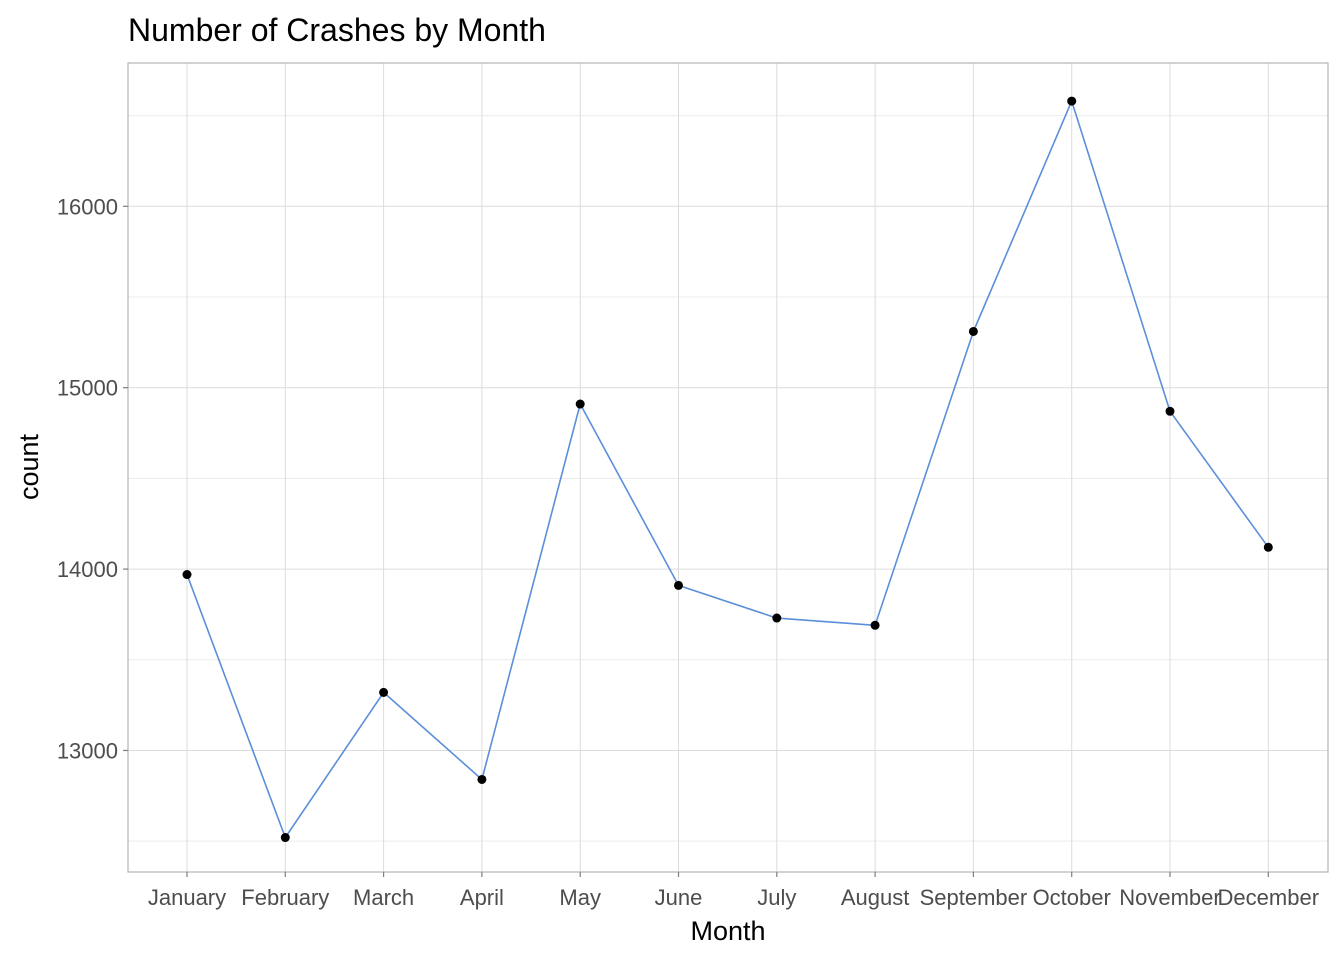 The width and height of the screenshot is (1344, 960). What do you see at coordinates (482, 897) in the screenshot?
I see `x-tick-label: April` at bounding box center [482, 897].